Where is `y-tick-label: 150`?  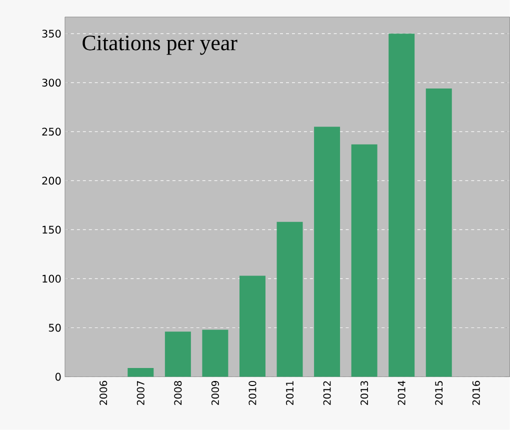 y-tick-label: 150 is located at coordinates (51, 230).